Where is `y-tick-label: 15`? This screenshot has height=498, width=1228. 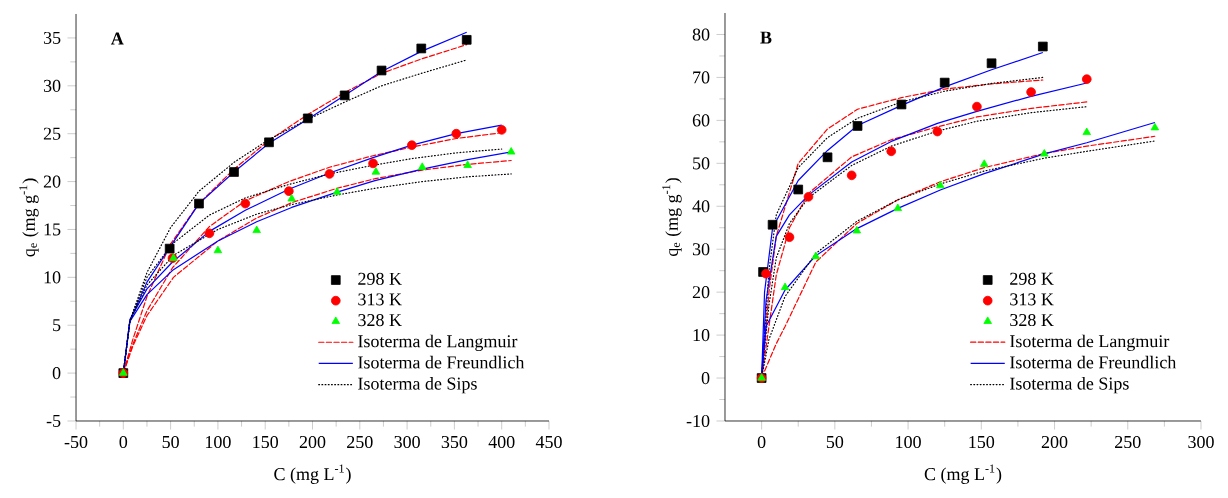 y-tick-label: 15 is located at coordinates (52, 229).